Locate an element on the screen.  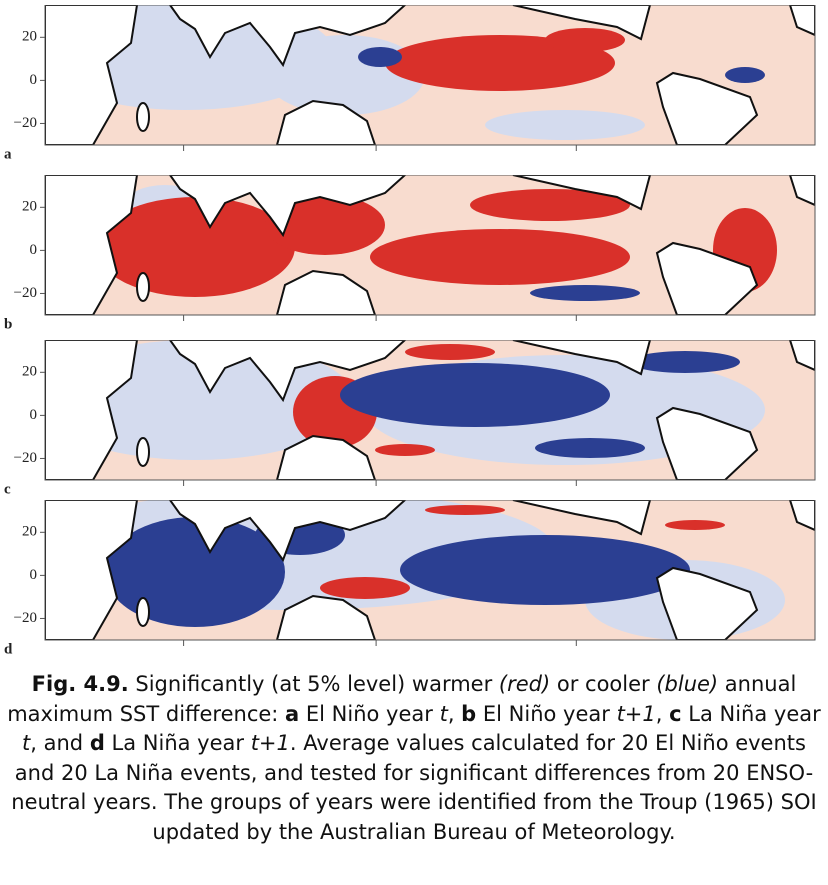
panel-label: b is located at coordinates (8, 324).